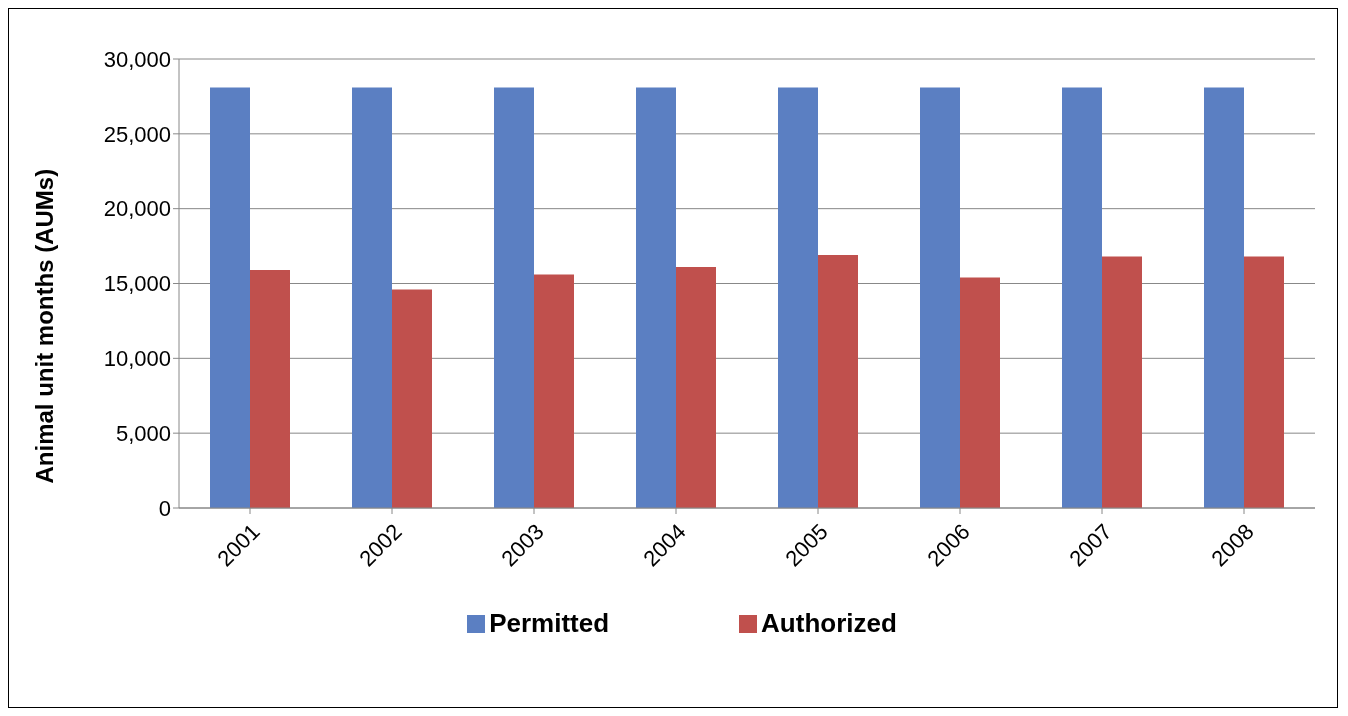  I want to click on y-tick-label: 0, so click(164, 508).